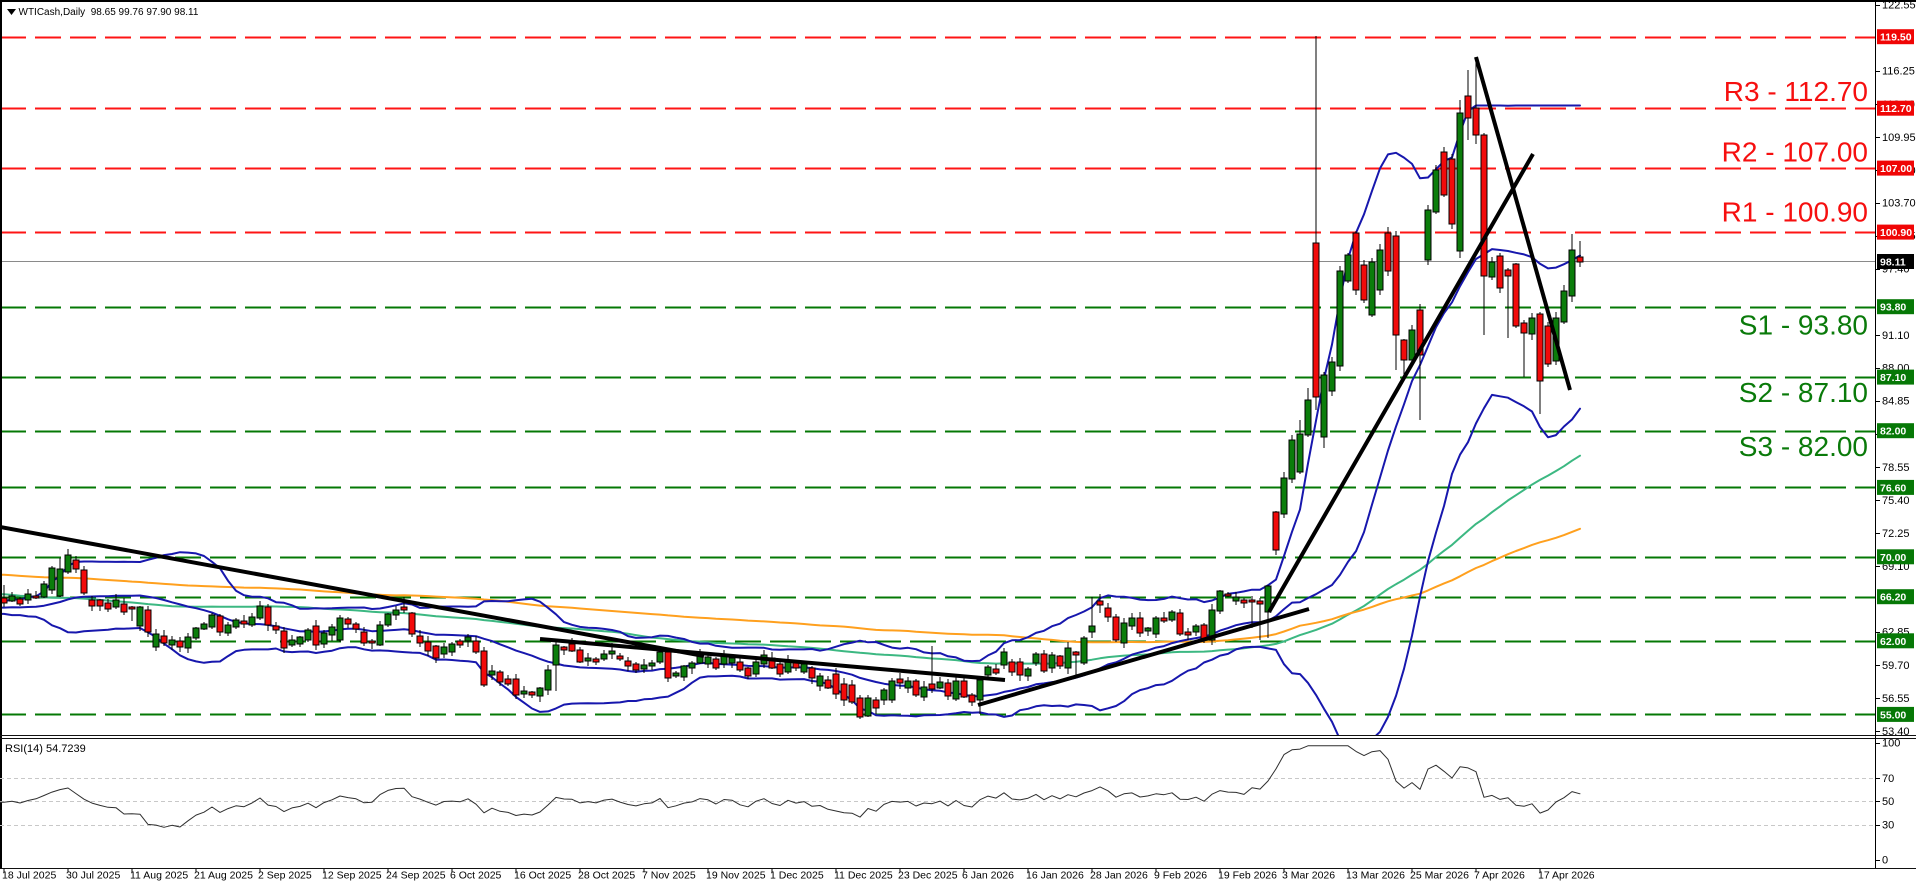 The width and height of the screenshot is (1916, 888). Describe the element at coordinates (1893, 488) in the screenshot. I see `svg-text: 76.60` at that location.